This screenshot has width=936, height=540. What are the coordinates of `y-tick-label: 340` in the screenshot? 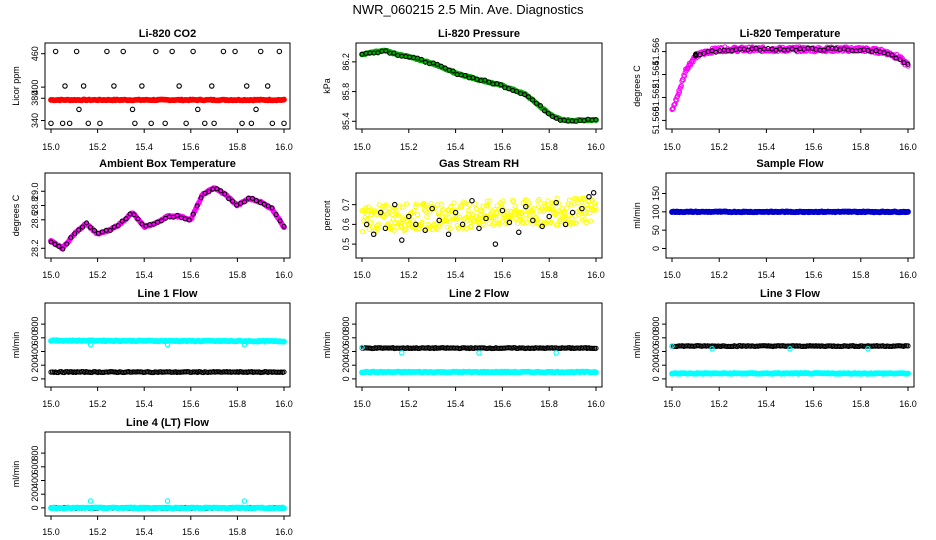 It's located at (35, 120).